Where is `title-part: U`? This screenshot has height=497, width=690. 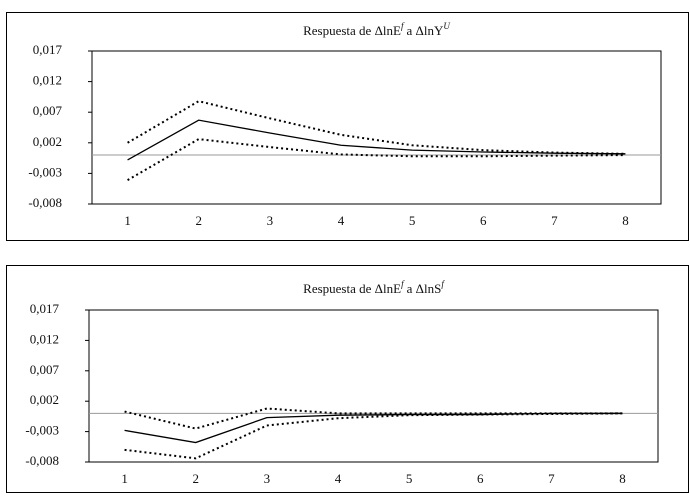 title-part: U is located at coordinates (446, 26).